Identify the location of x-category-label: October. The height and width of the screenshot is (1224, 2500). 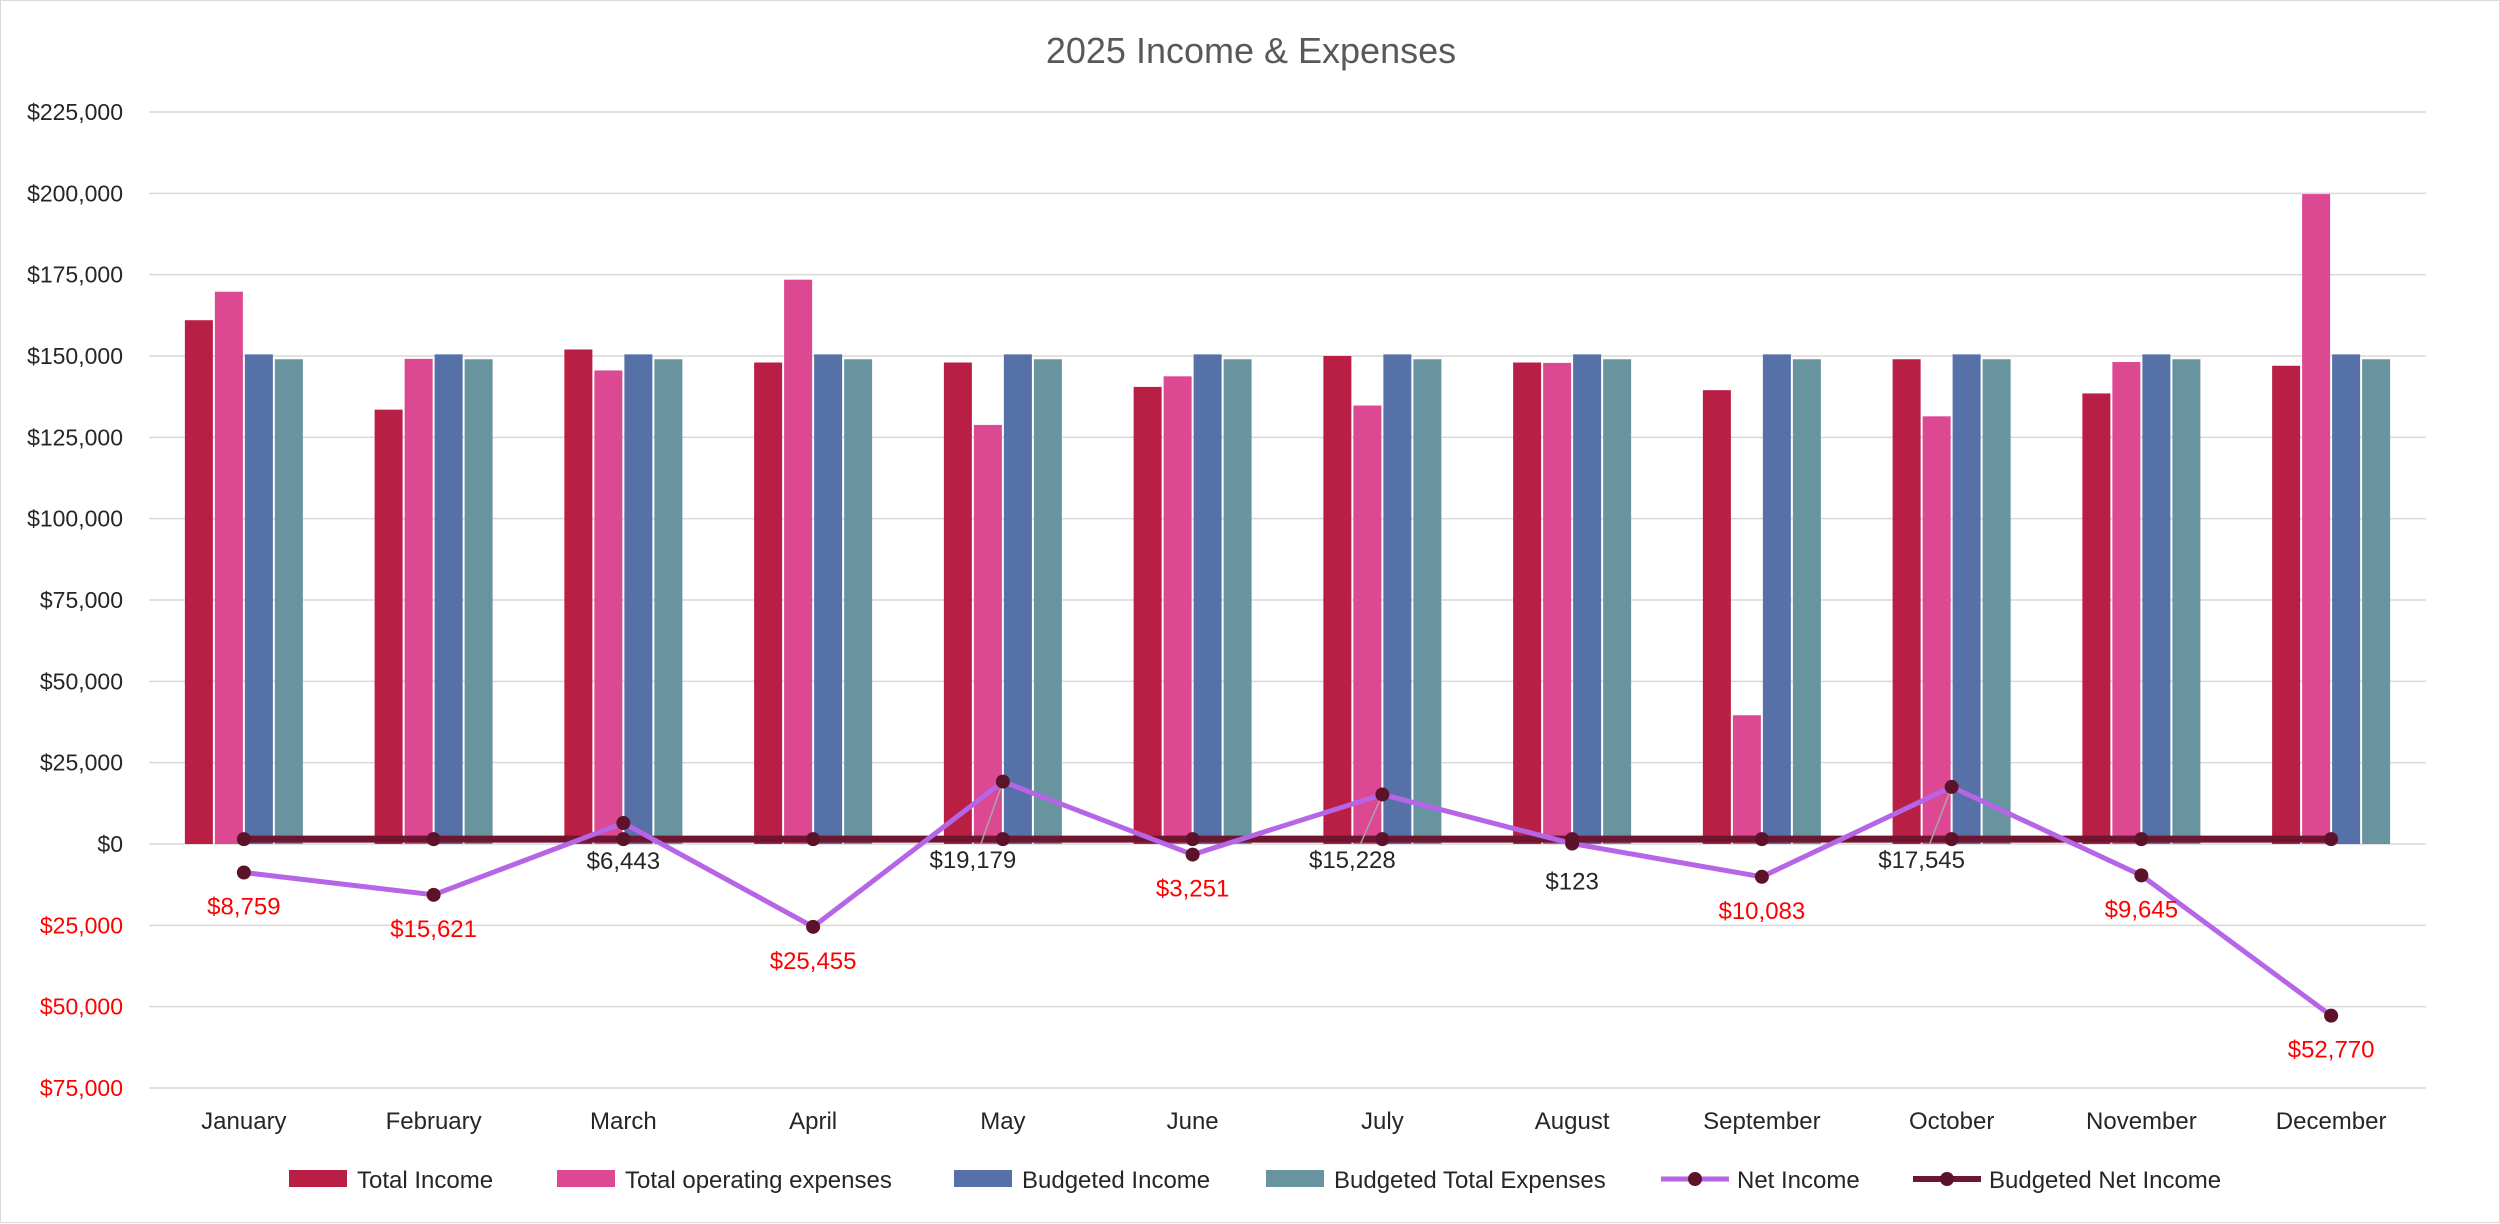
(1951, 1121).